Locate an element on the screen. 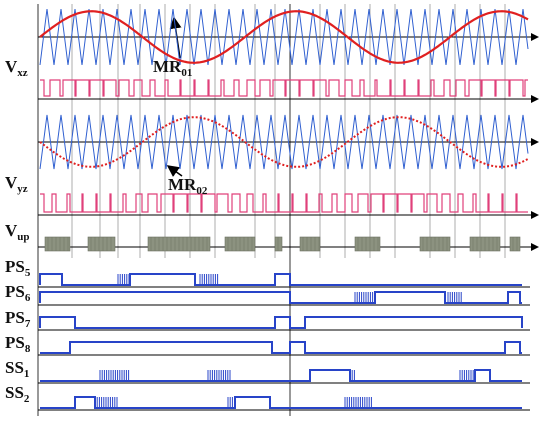 The image size is (550, 425). label: MR02 is located at coordinates (188, 186).